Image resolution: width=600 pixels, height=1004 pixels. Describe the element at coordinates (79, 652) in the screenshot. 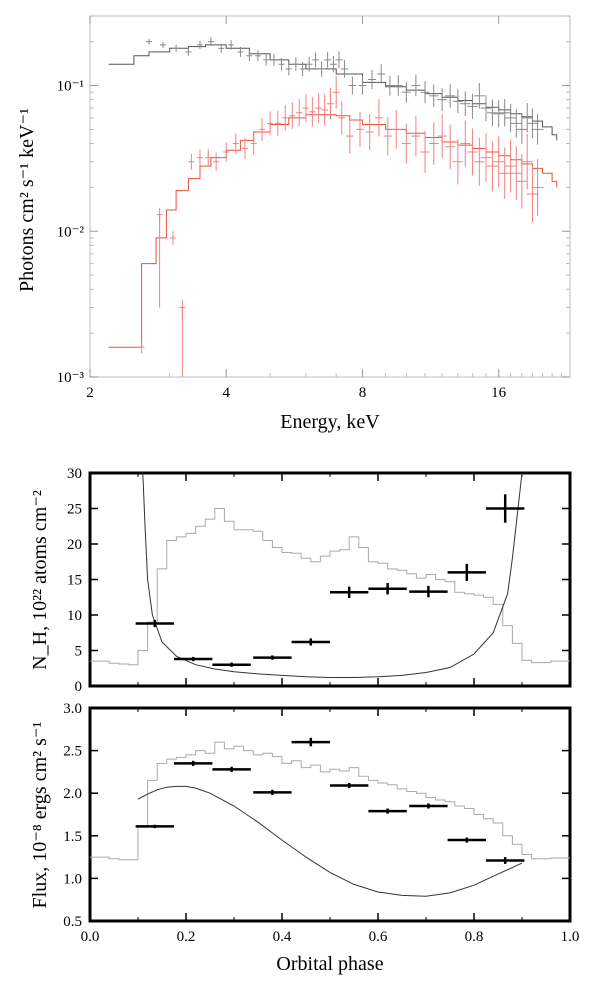

I see `column-density-y-tick-label: 5` at that location.